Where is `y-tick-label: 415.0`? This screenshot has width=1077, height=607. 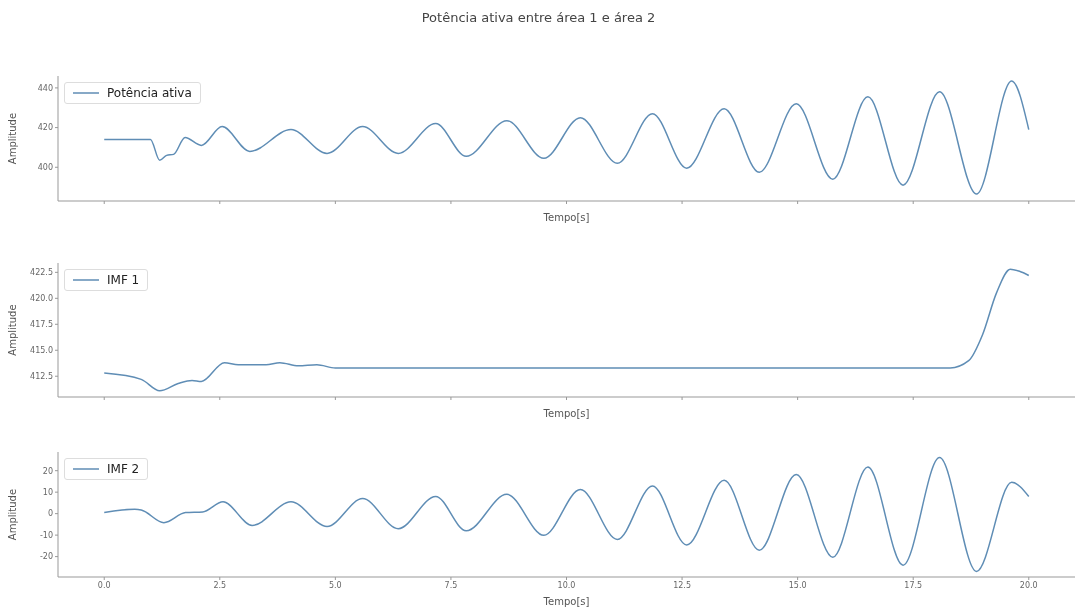
y-tick-label: 415.0 is located at coordinates (41, 351).